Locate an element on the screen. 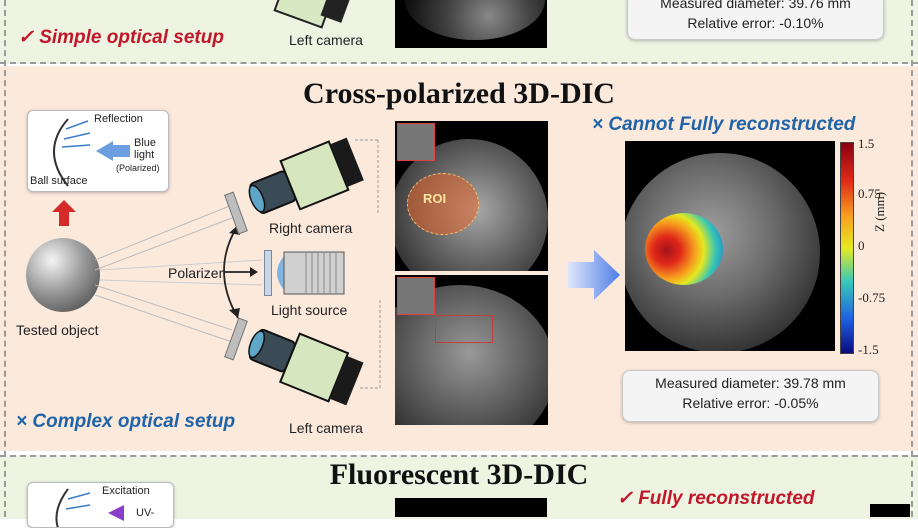 This screenshot has width=918, height=528. colorbar-tick-1: 1.5 is located at coordinates (866, 143).